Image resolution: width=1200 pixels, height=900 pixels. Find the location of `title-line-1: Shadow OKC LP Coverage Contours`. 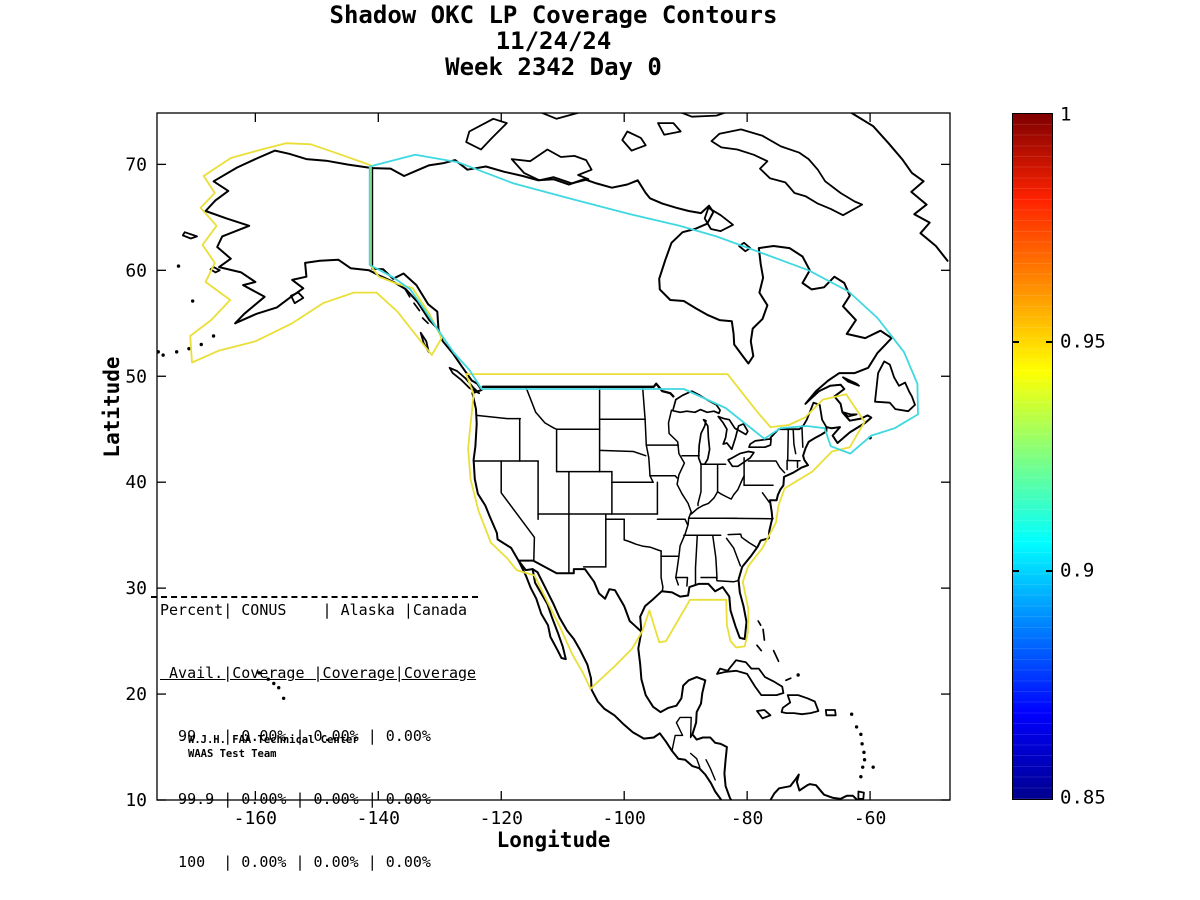

title-line-1: Shadow OKC LP Coverage Contours is located at coordinates (553, 15).